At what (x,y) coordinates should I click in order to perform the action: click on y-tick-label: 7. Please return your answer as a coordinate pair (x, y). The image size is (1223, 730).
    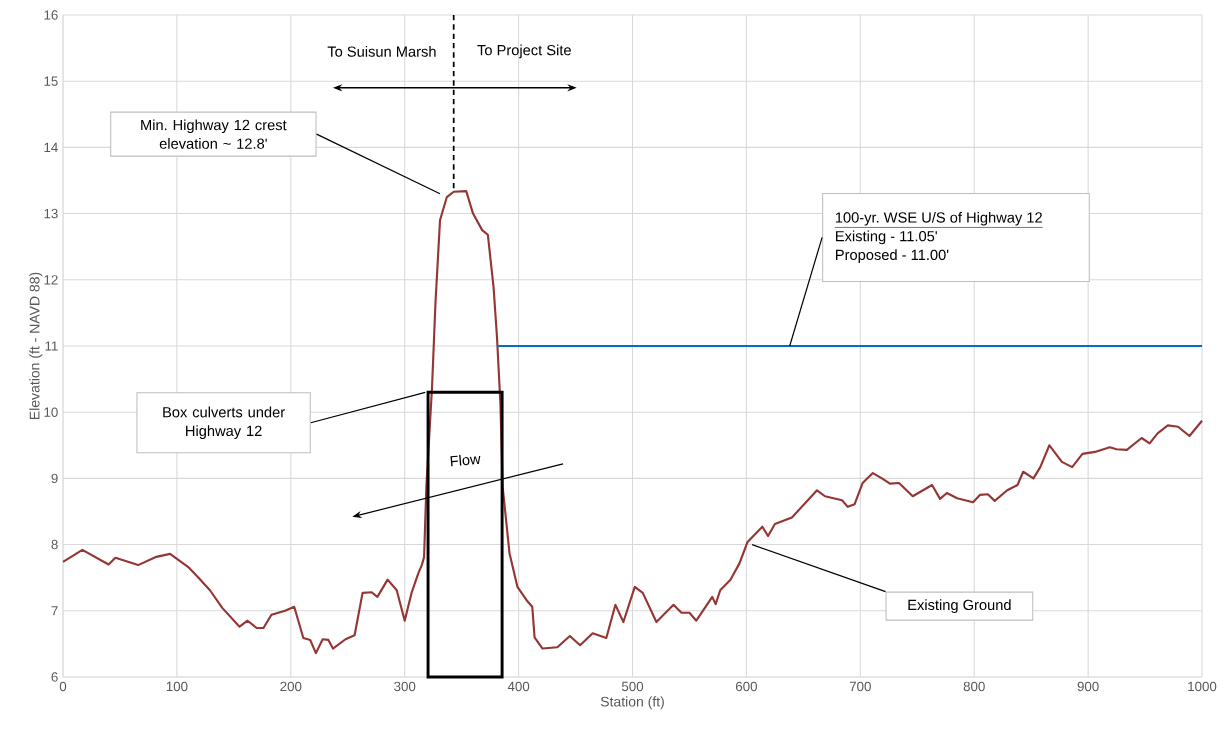
    Looking at the image, I should click on (54, 611).